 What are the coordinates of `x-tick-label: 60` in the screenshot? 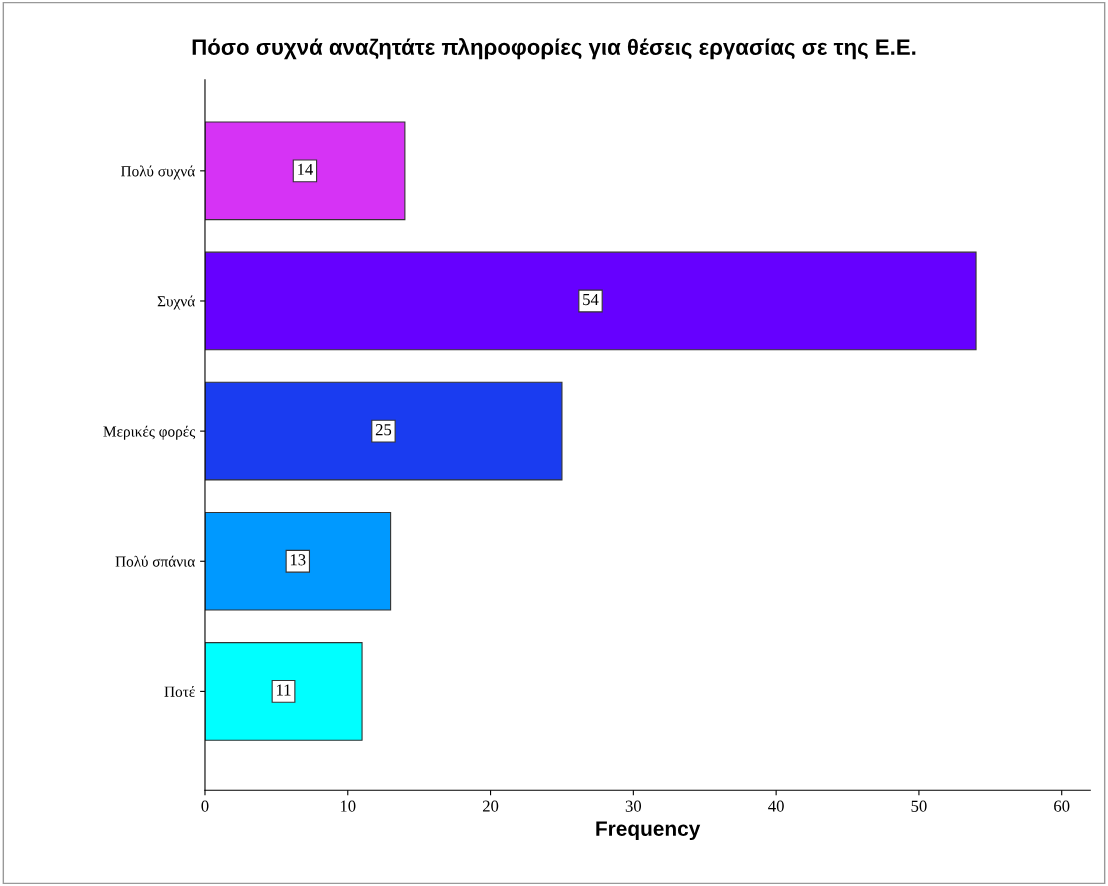 It's located at (1062, 806).